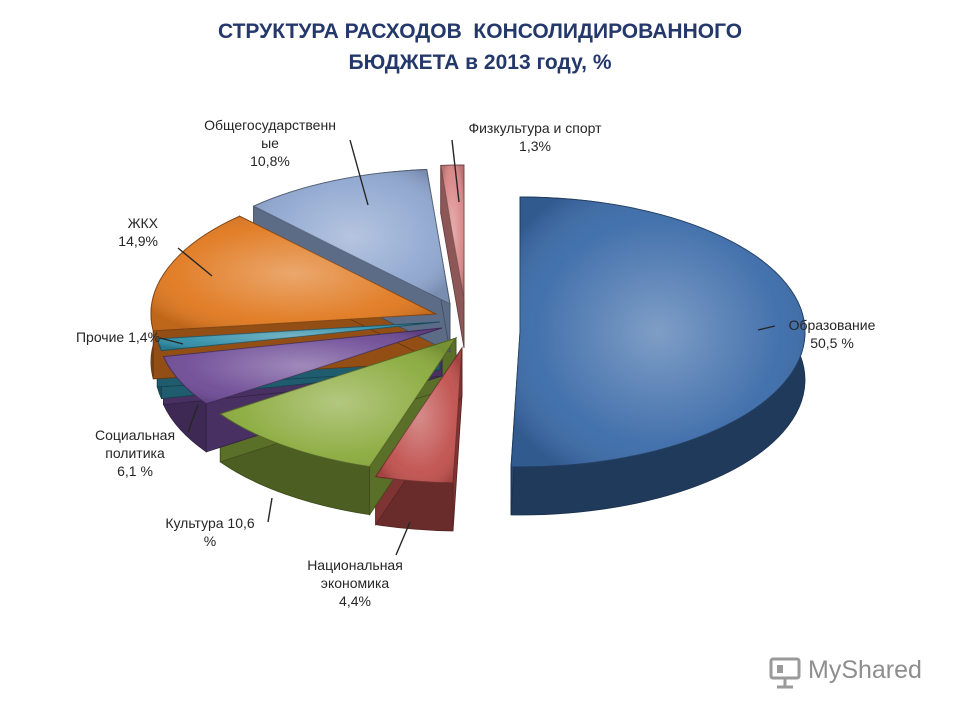 This screenshot has height=720, width=960. Describe the element at coordinates (785, 673) in the screenshot. I see `projector-screen-icon` at that location.